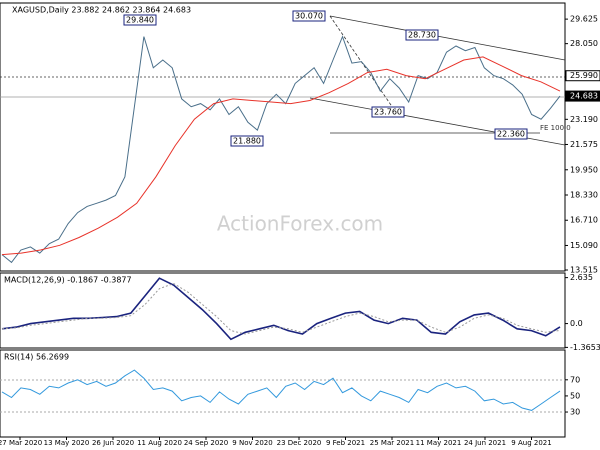  I want to click on x-tick-label: 27 Mar 2020, so click(21, 443).